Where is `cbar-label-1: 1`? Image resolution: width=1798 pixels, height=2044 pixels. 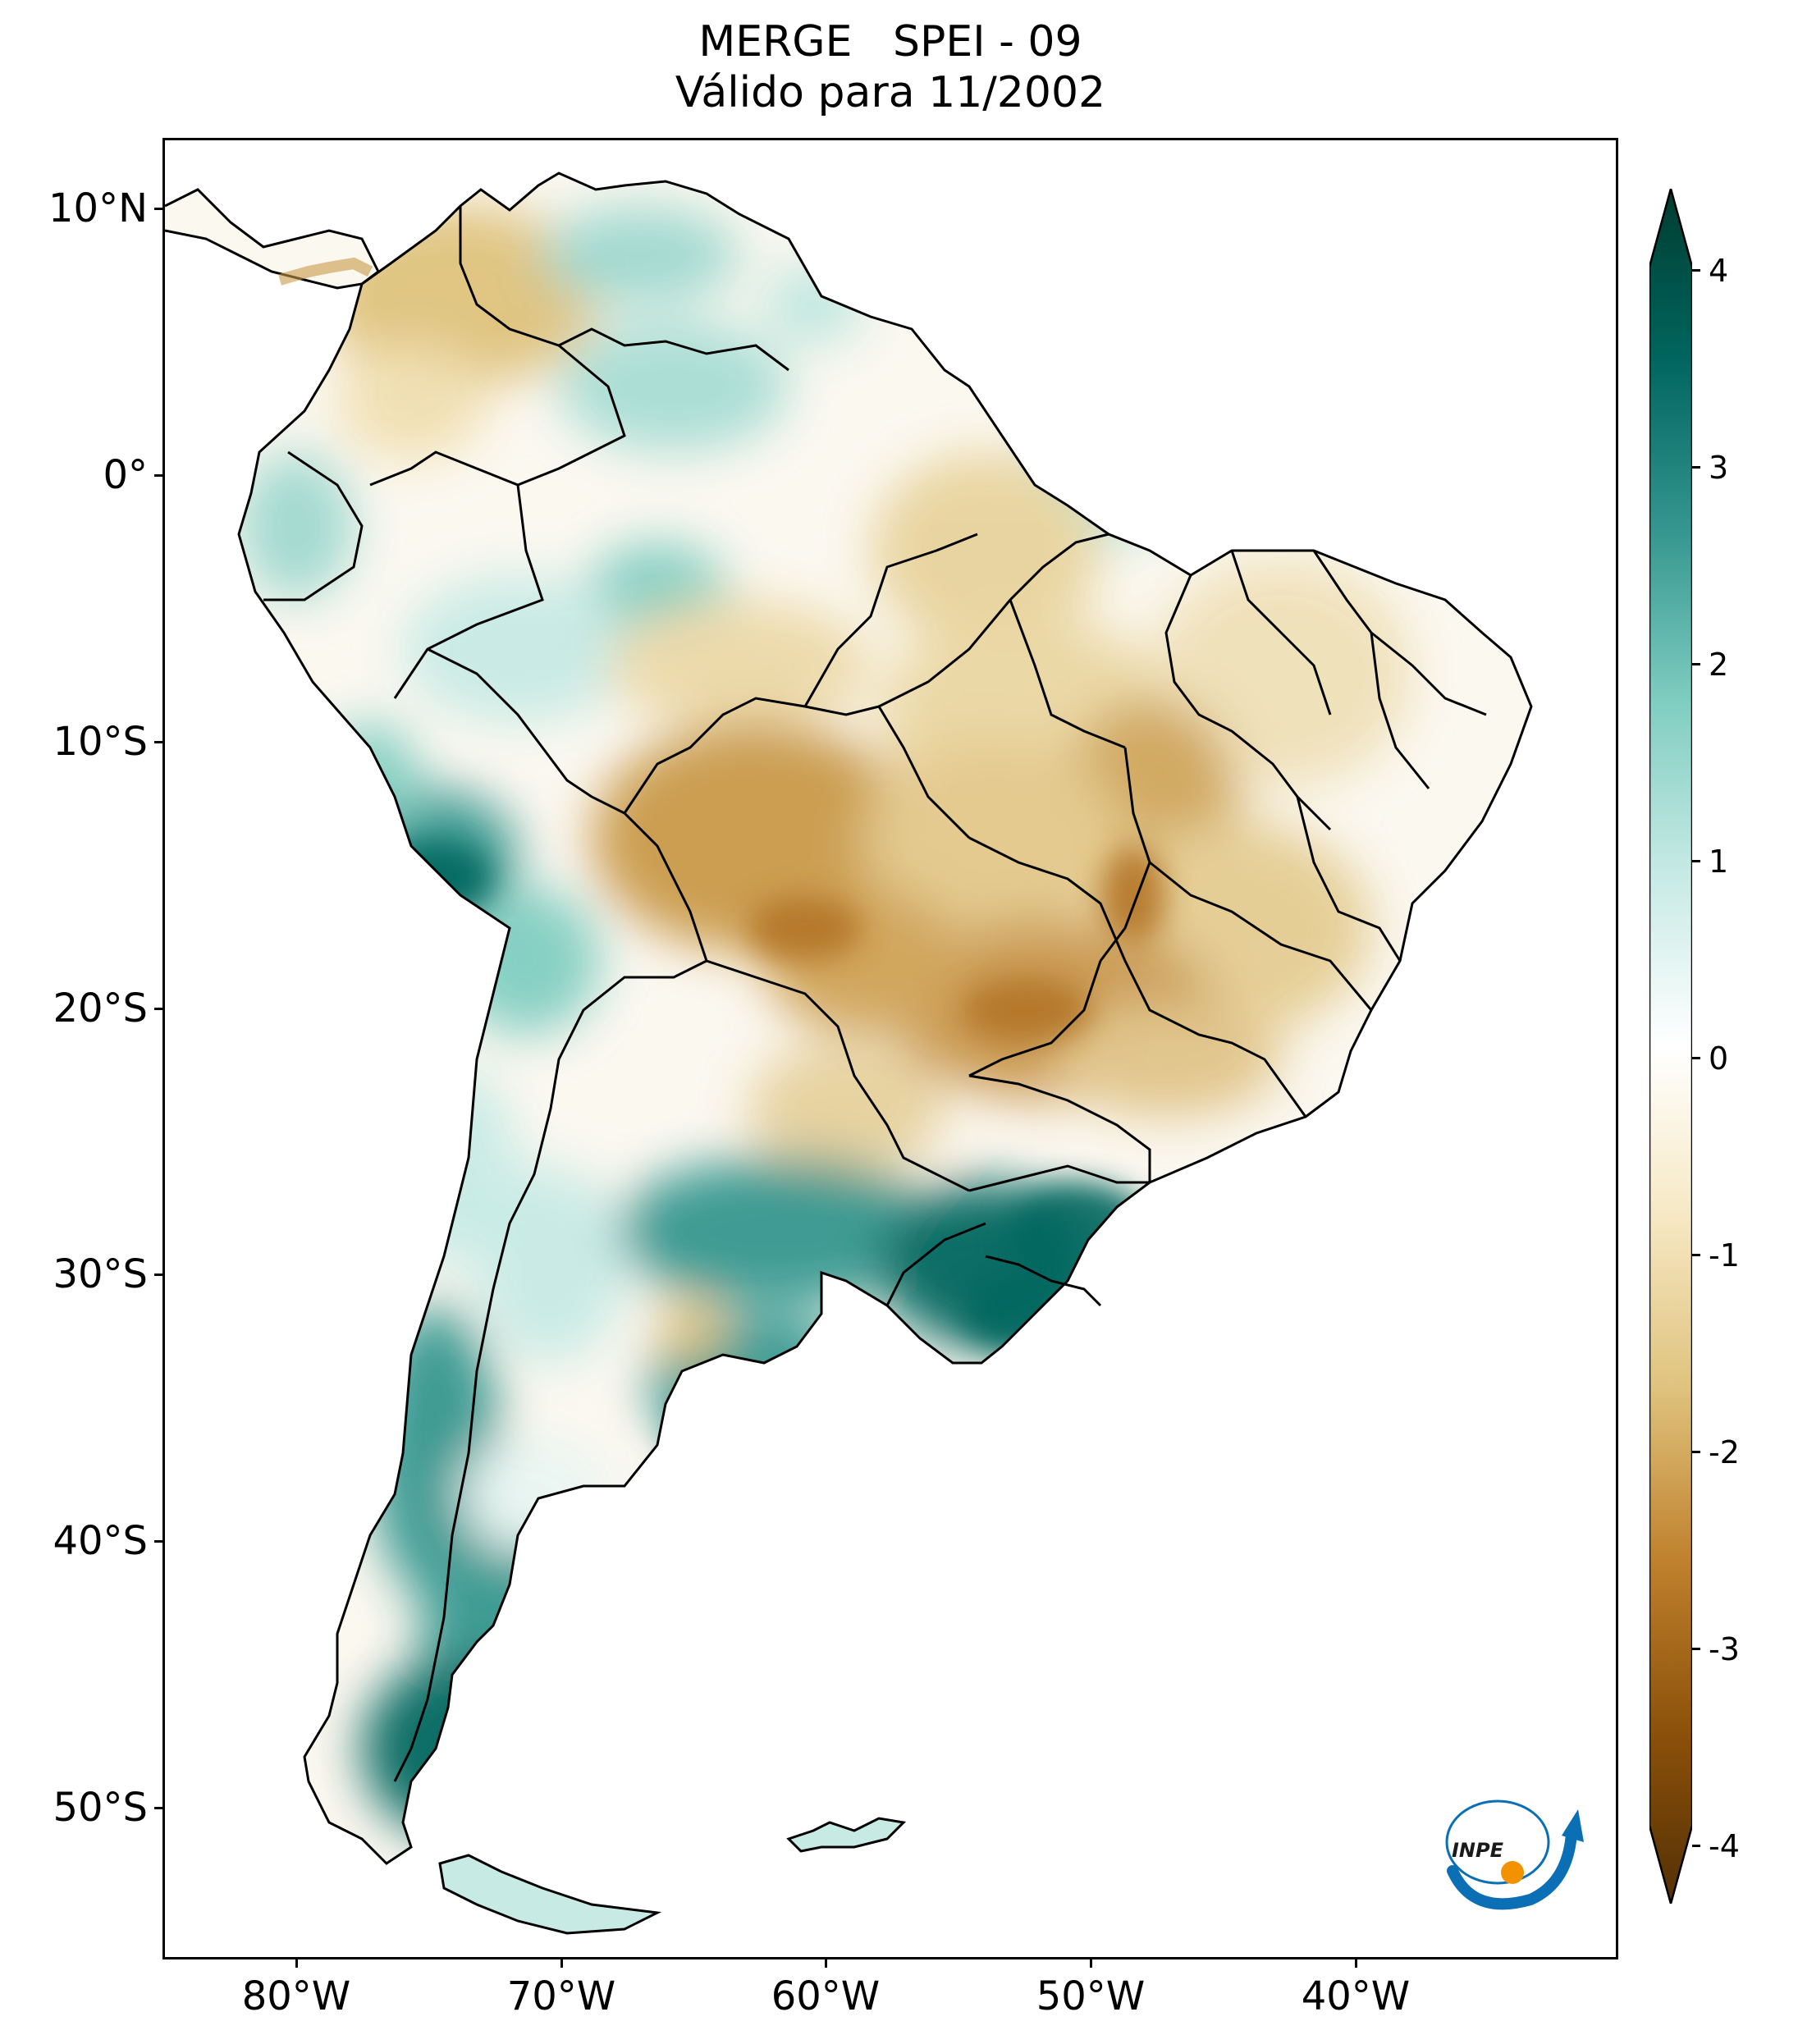
cbar-label-1: 1 is located at coordinates (1719, 862).